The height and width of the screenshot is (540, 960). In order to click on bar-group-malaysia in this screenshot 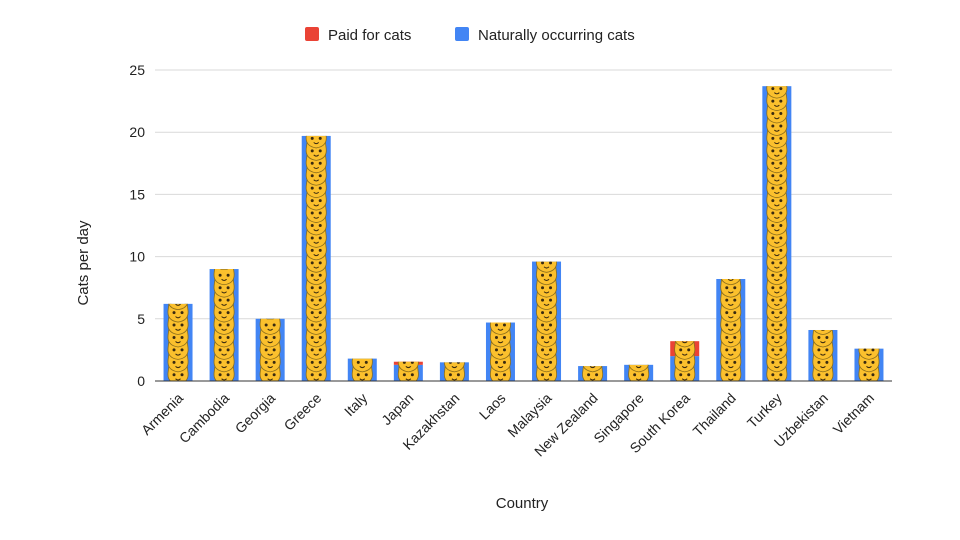, I will do `click(547, 321)`.